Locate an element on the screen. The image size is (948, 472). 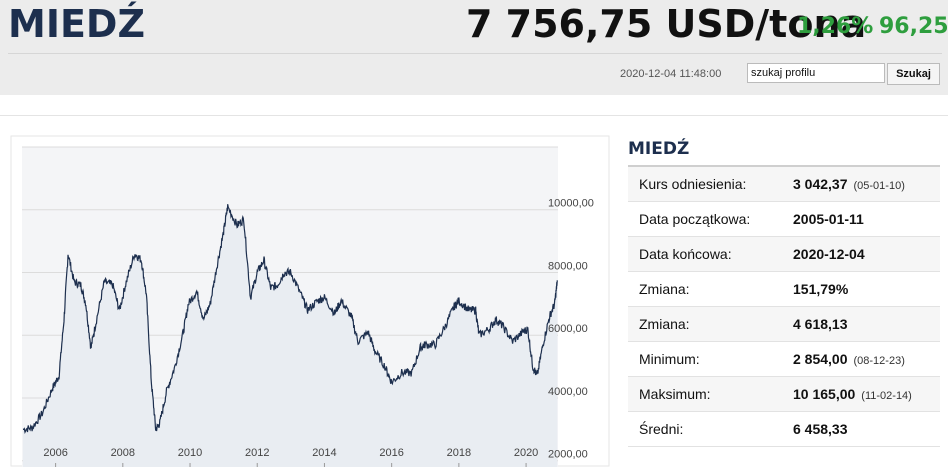
stat-value-text: 2005-01-11 is located at coordinates (828, 219).